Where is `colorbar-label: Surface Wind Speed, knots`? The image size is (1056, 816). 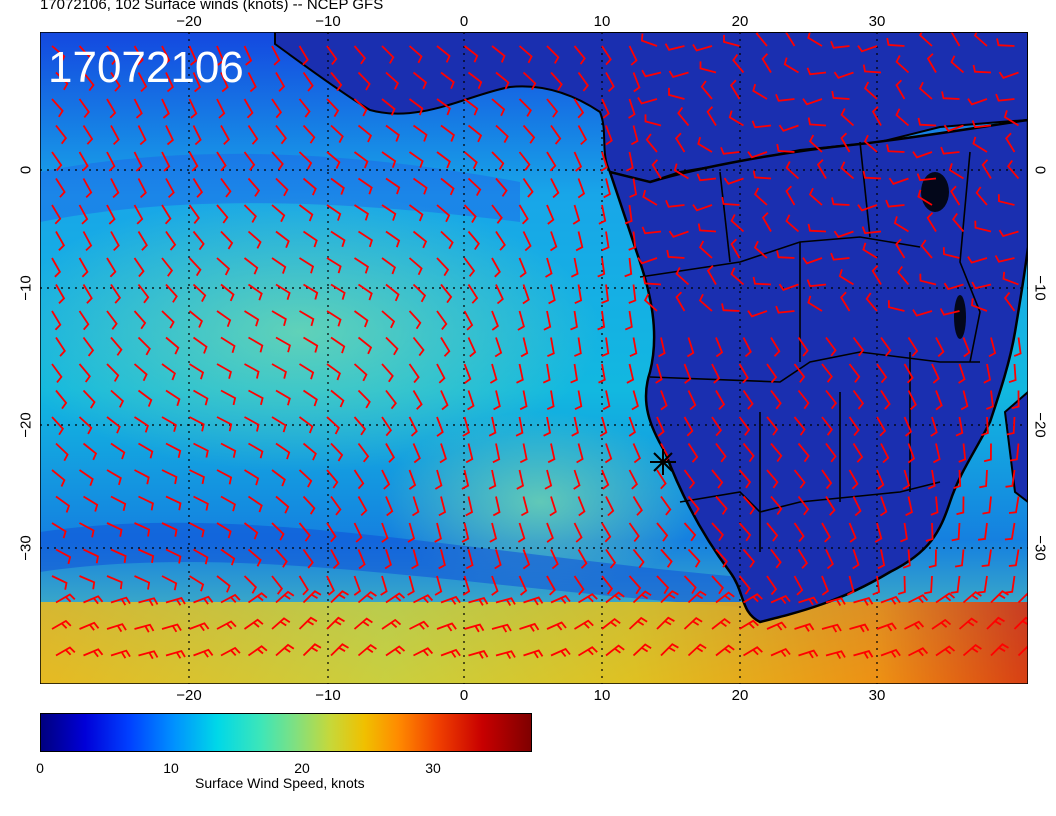
colorbar-label: Surface Wind Speed, knots is located at coordinates (280, 783).